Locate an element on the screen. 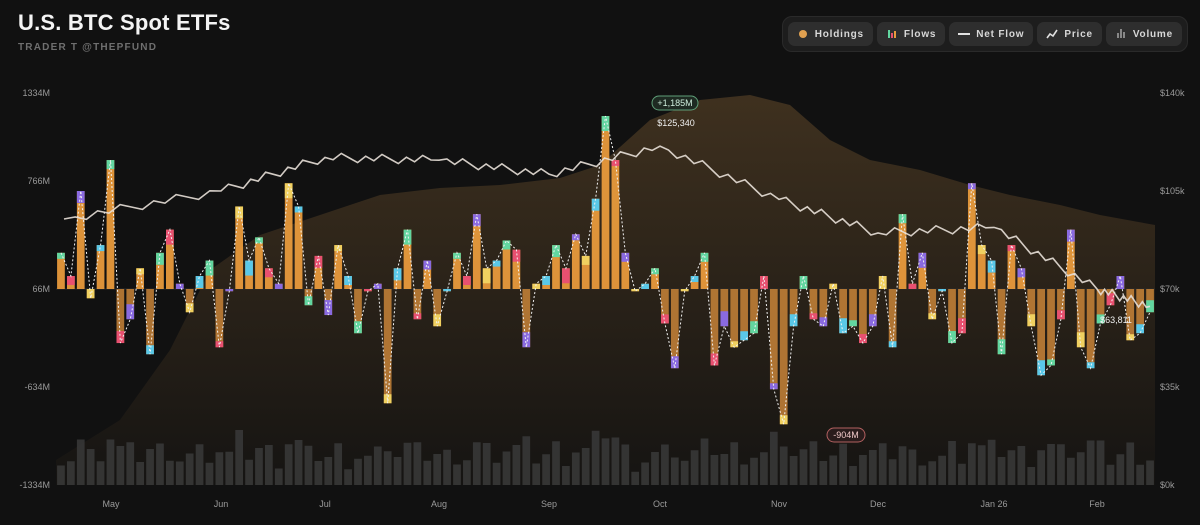  holdings-label: Holdings is located at coordinates (839, 34).